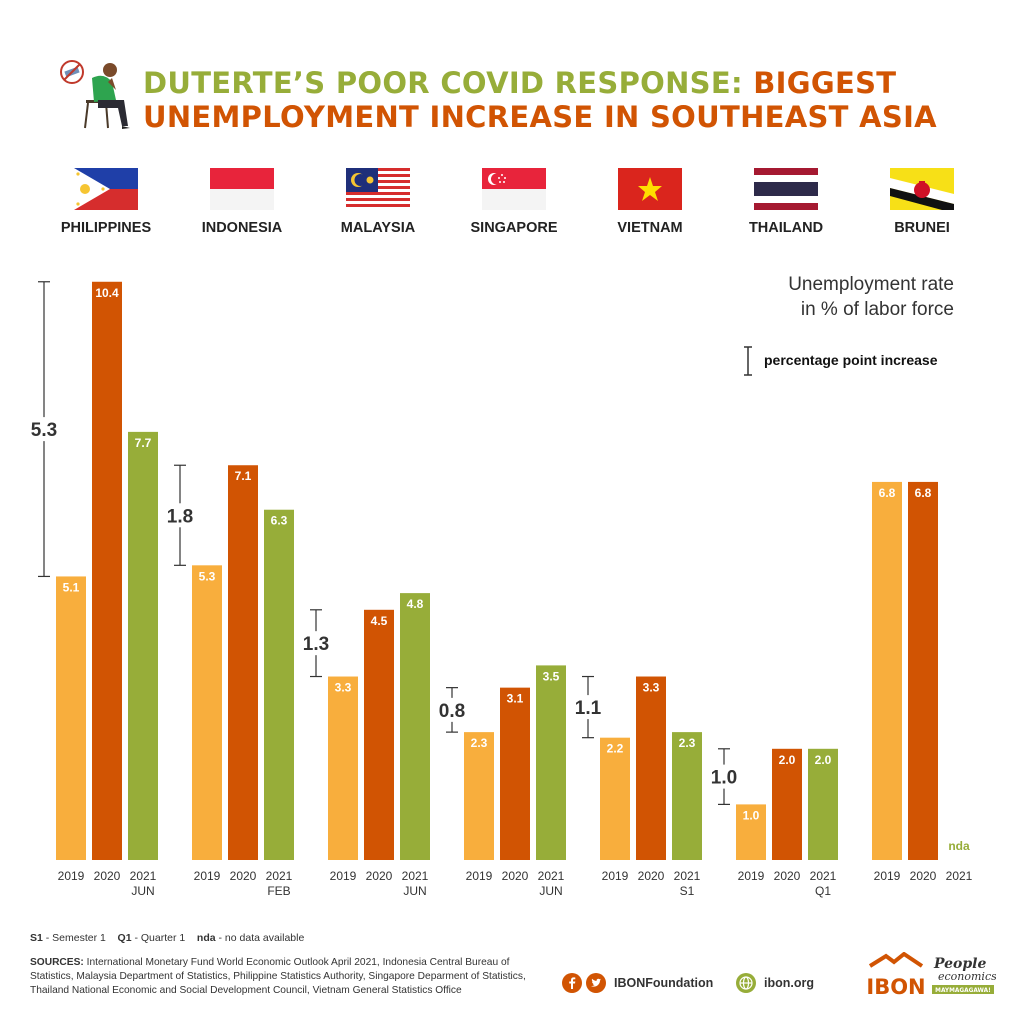  I want to click on x-tick-label-philippines-2021: 2021, so click(143, 876).